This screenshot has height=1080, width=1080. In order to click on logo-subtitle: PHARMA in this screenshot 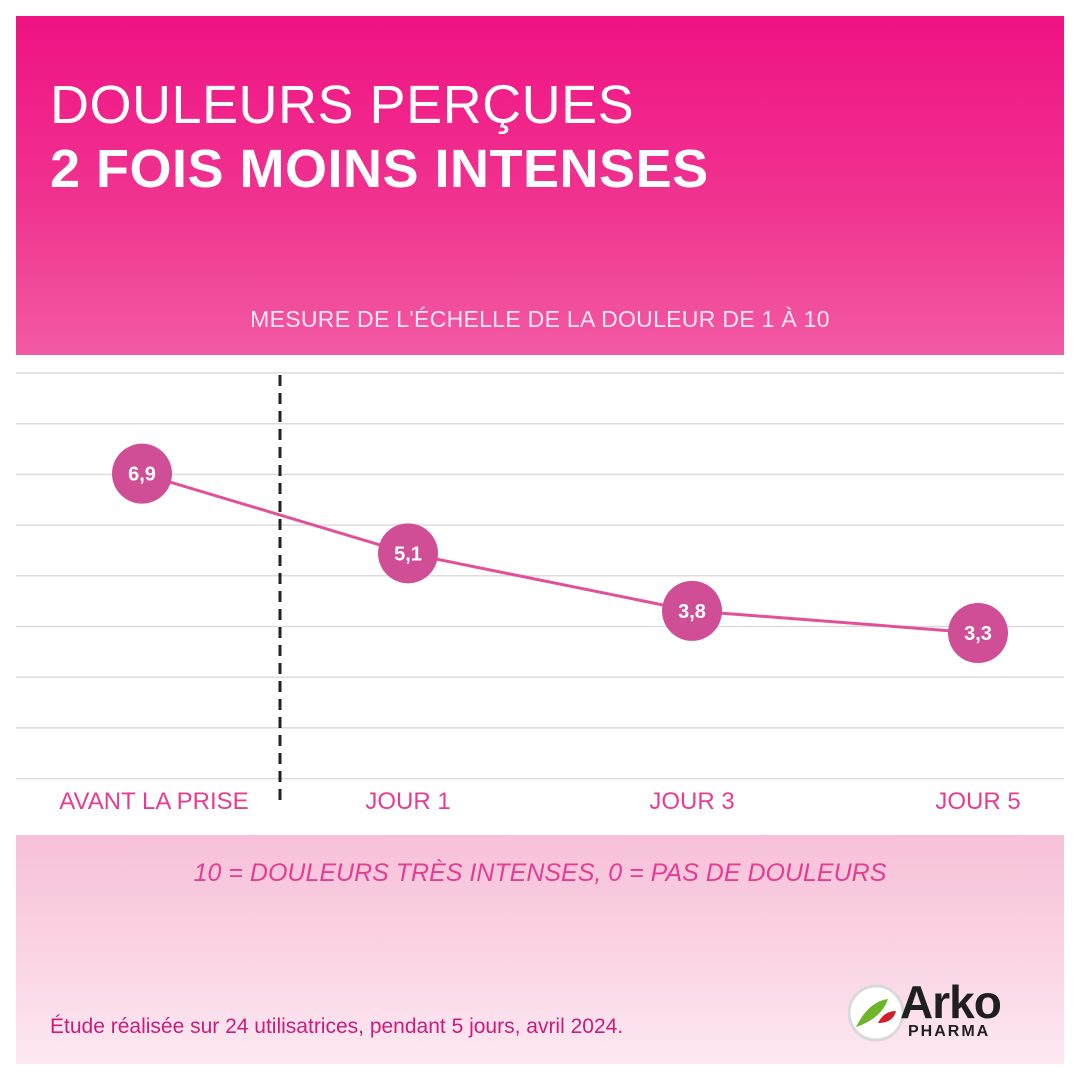, I will do `click(949, 1031)`.